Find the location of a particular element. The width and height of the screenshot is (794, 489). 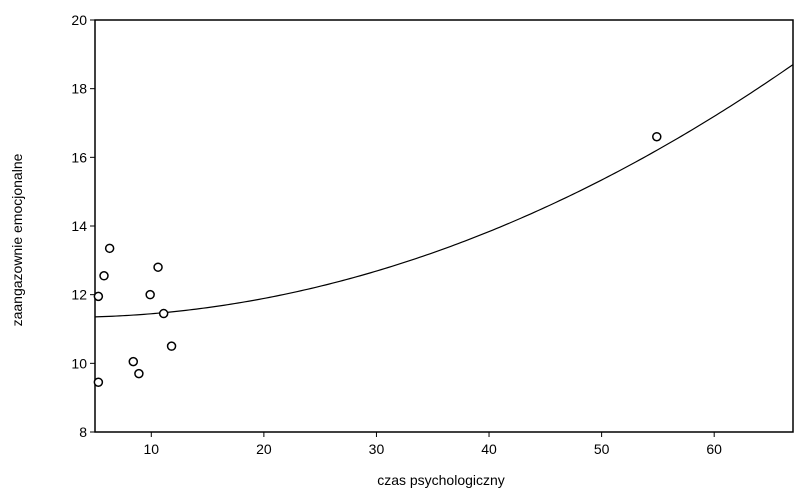

x-axis: 10 20 30 40 50 60 is located at coordinates (433, 444).